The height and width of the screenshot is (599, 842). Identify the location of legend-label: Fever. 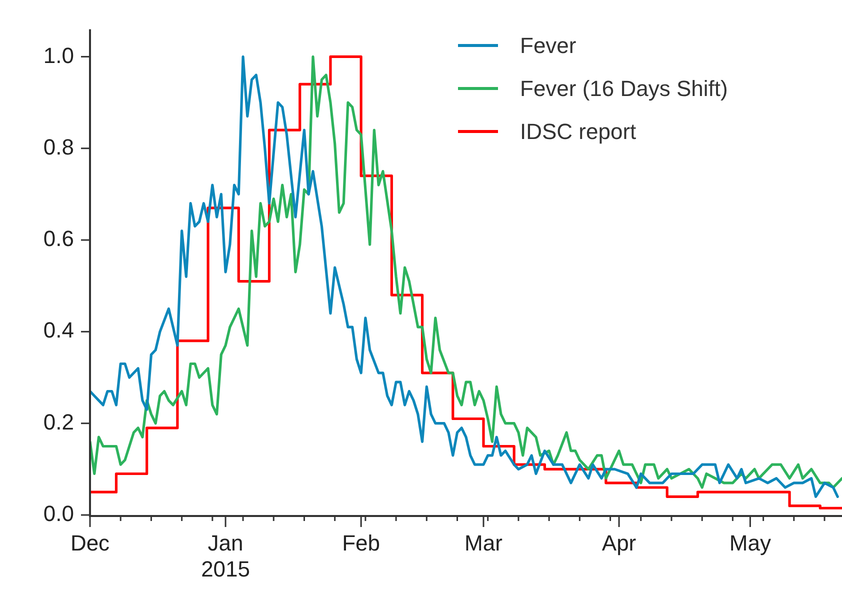
(548, 45).